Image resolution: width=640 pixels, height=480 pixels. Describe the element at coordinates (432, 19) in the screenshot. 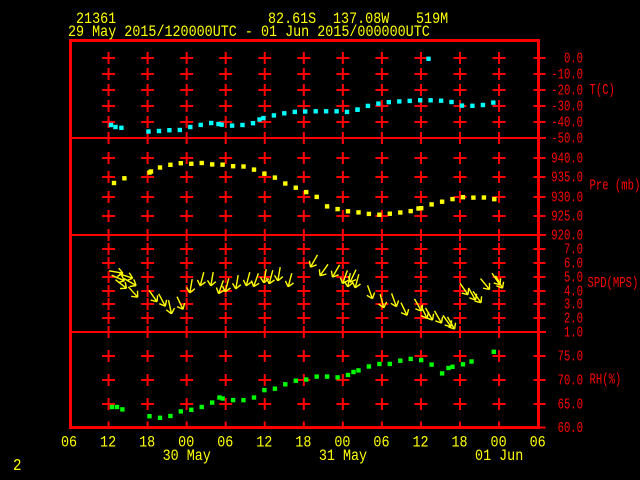

I see `svg-text: 519M` at that location.